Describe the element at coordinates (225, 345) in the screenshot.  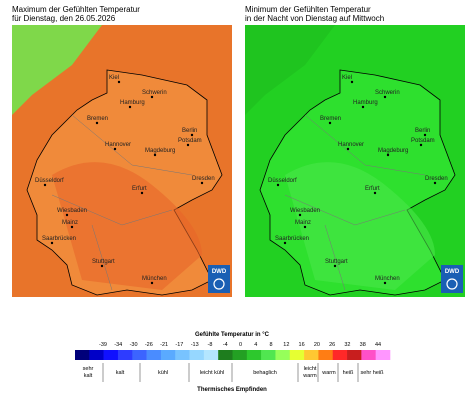
I see `colorbar-tick-label: -4` at that location.